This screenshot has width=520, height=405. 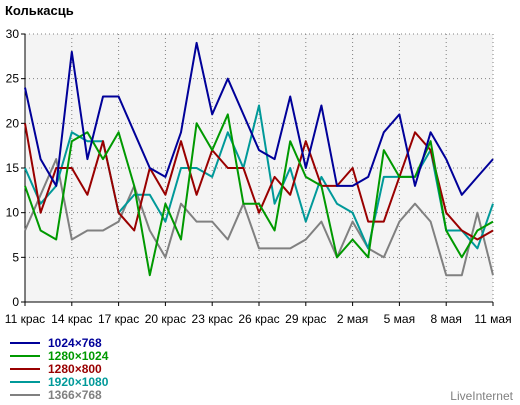 What do you see at coordinates (78, 355) in the screenshot?
I see `legend-label: 1280×1024` at bounding box center [78, 355].